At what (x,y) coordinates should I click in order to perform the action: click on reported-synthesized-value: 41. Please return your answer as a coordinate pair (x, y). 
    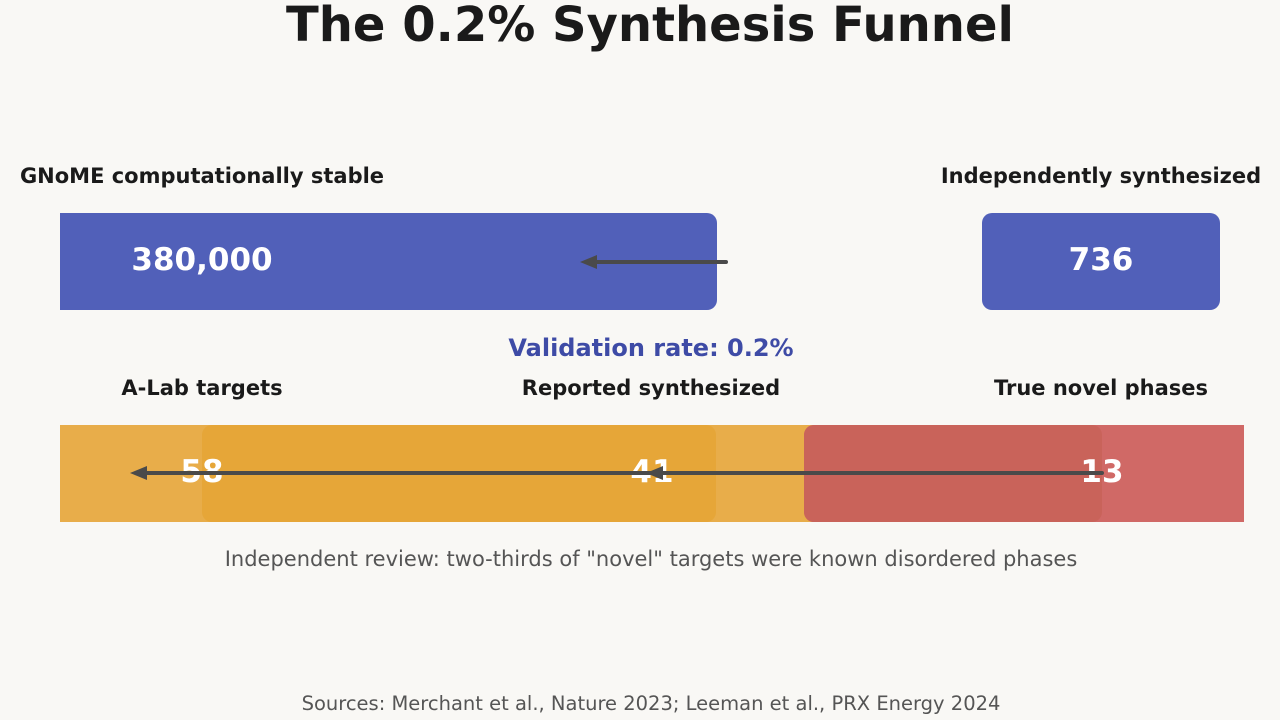
    Looking at the image, I should click on (652, 472).